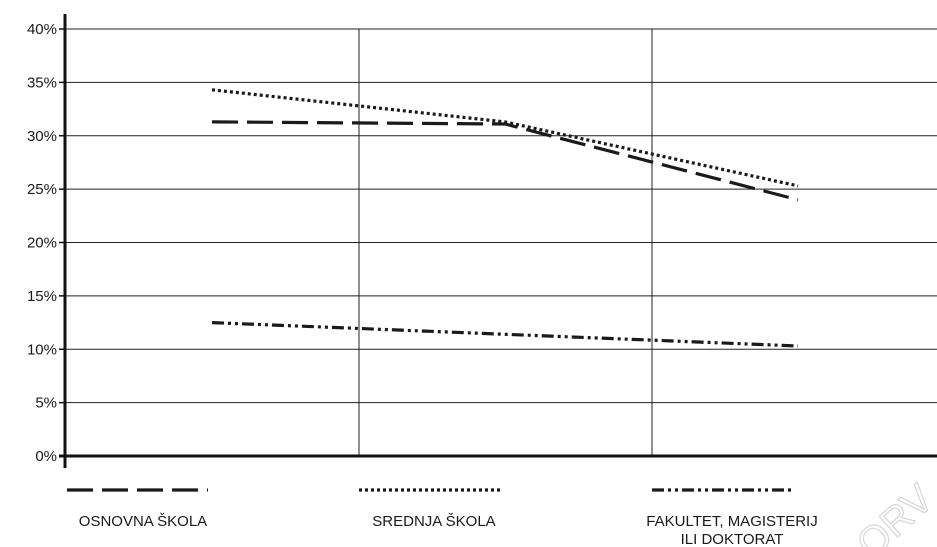 Image resolution: width=937 pixels, height=547 pixels. What do you see at coordinates (731, 521) in the screenshot?
I see `legend-label: FAKULTET, MAGISTERIJ` at bounding box center [731, 521].